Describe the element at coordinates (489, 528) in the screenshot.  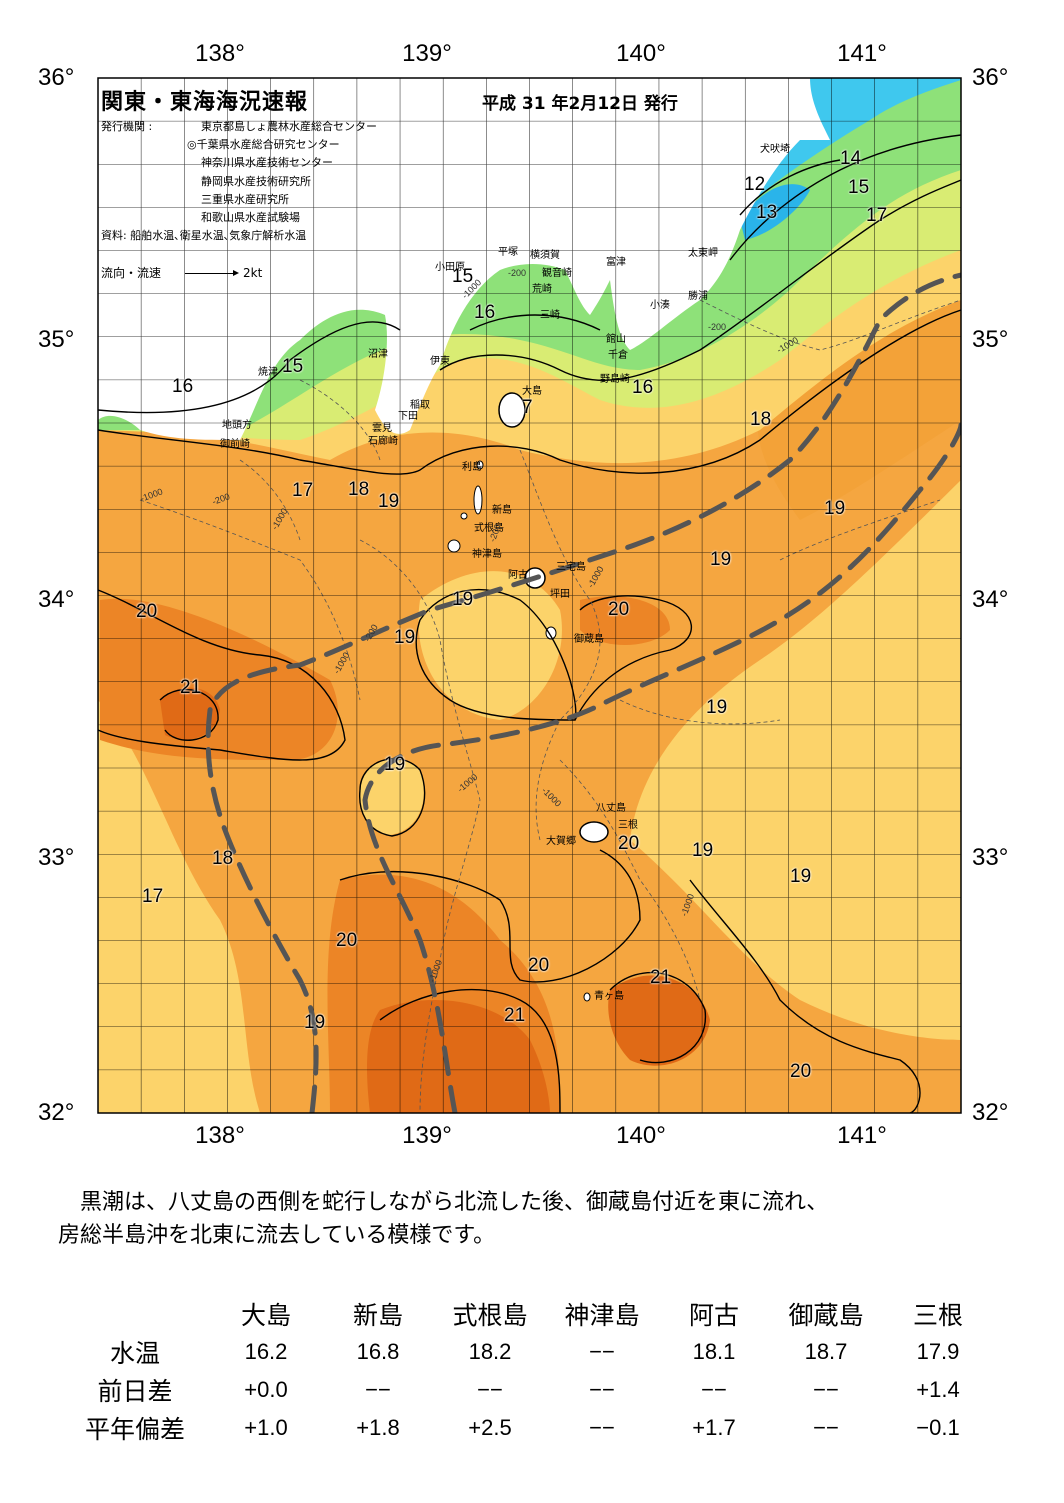
I see `place-label: 式根島` at that location.